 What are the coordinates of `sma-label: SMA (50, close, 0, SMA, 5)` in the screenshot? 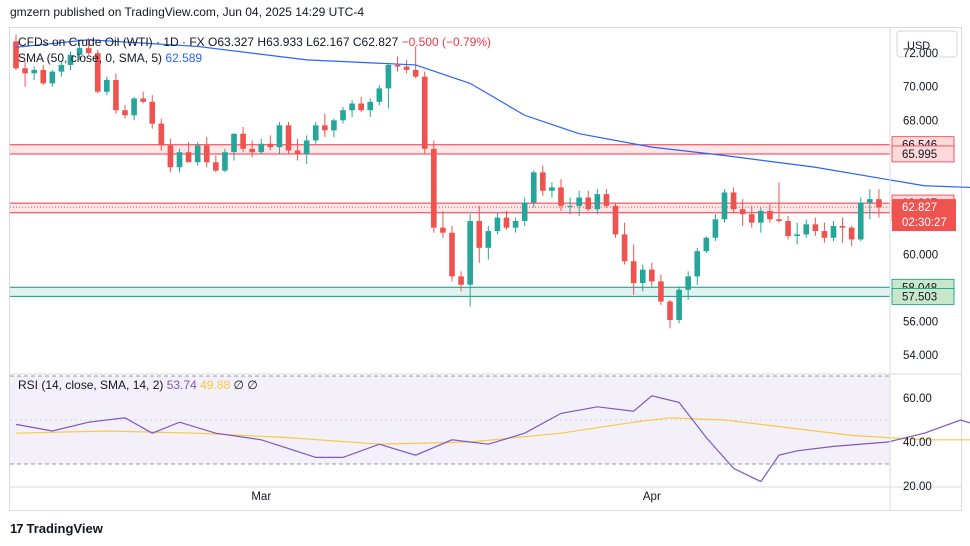 It's located at (90, 58).